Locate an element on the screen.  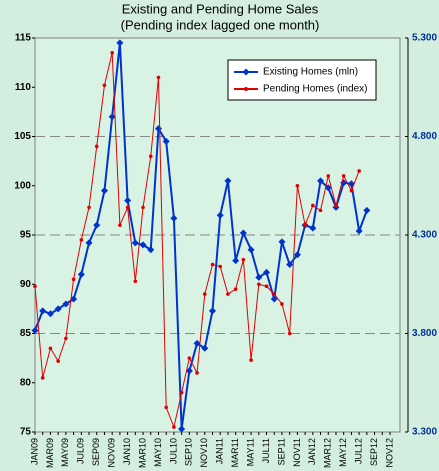
x-tick-label: SEP12 is located at coordinates (374, 452).